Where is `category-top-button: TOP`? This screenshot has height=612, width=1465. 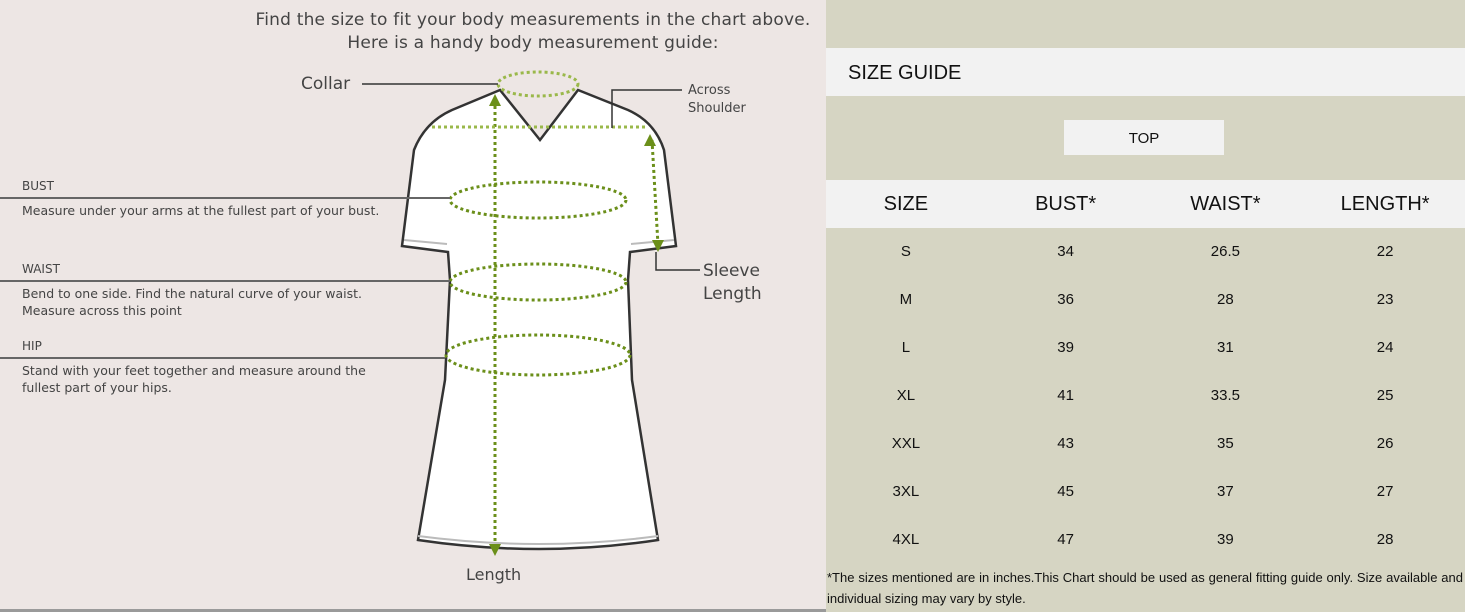
category-top-button: TOP is located at coordinates (1144, 137).